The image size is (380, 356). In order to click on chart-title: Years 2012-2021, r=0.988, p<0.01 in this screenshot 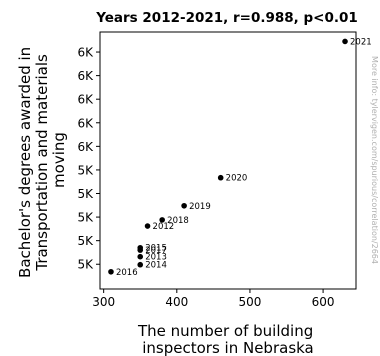, I will do `click(226, 18)`.